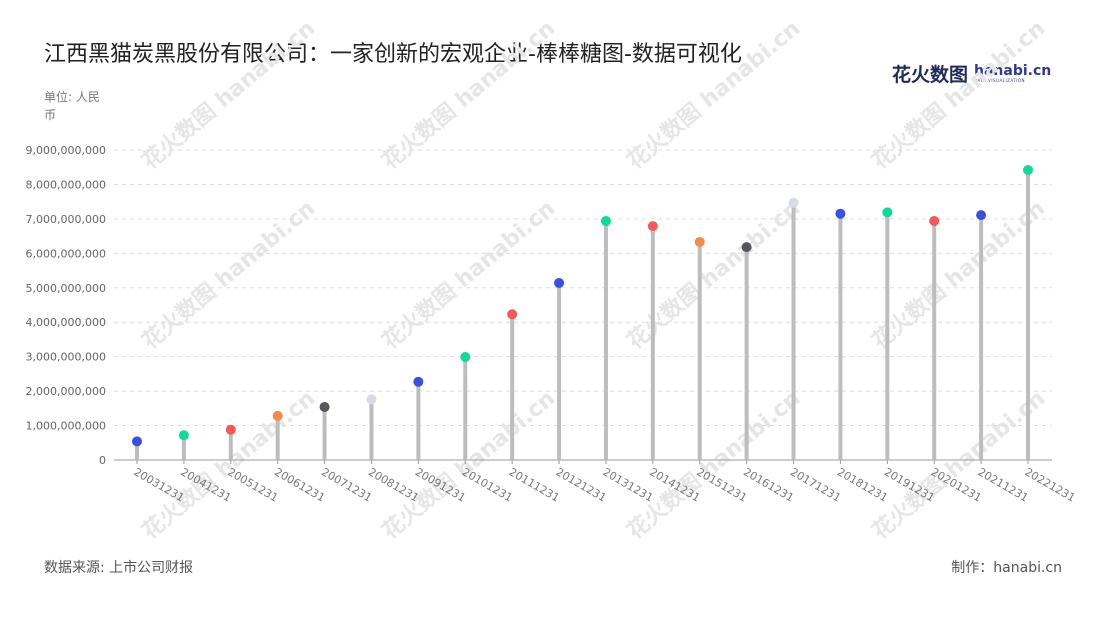 The width and height of the screenshot is (1100, 620). Describe the element at coordinates (66, 253) in the screenshot. I see `y-tick-label: 6,000,000,000` at that location.